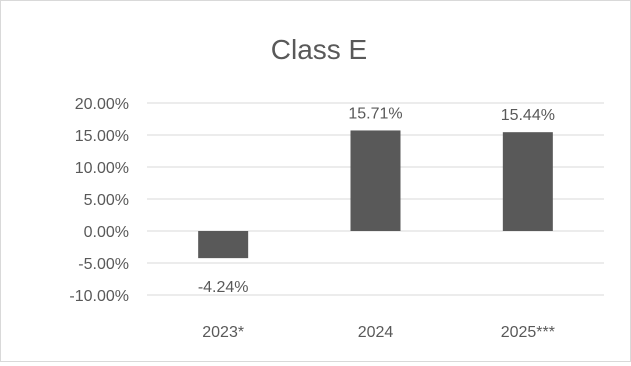 Image resolution: width=631 pixels, height=366 pixels. What do you see at coordinates (102, 104) in the screenshot?
I see `y-tick-label: 20.00%` at bounding box center [102, 104].